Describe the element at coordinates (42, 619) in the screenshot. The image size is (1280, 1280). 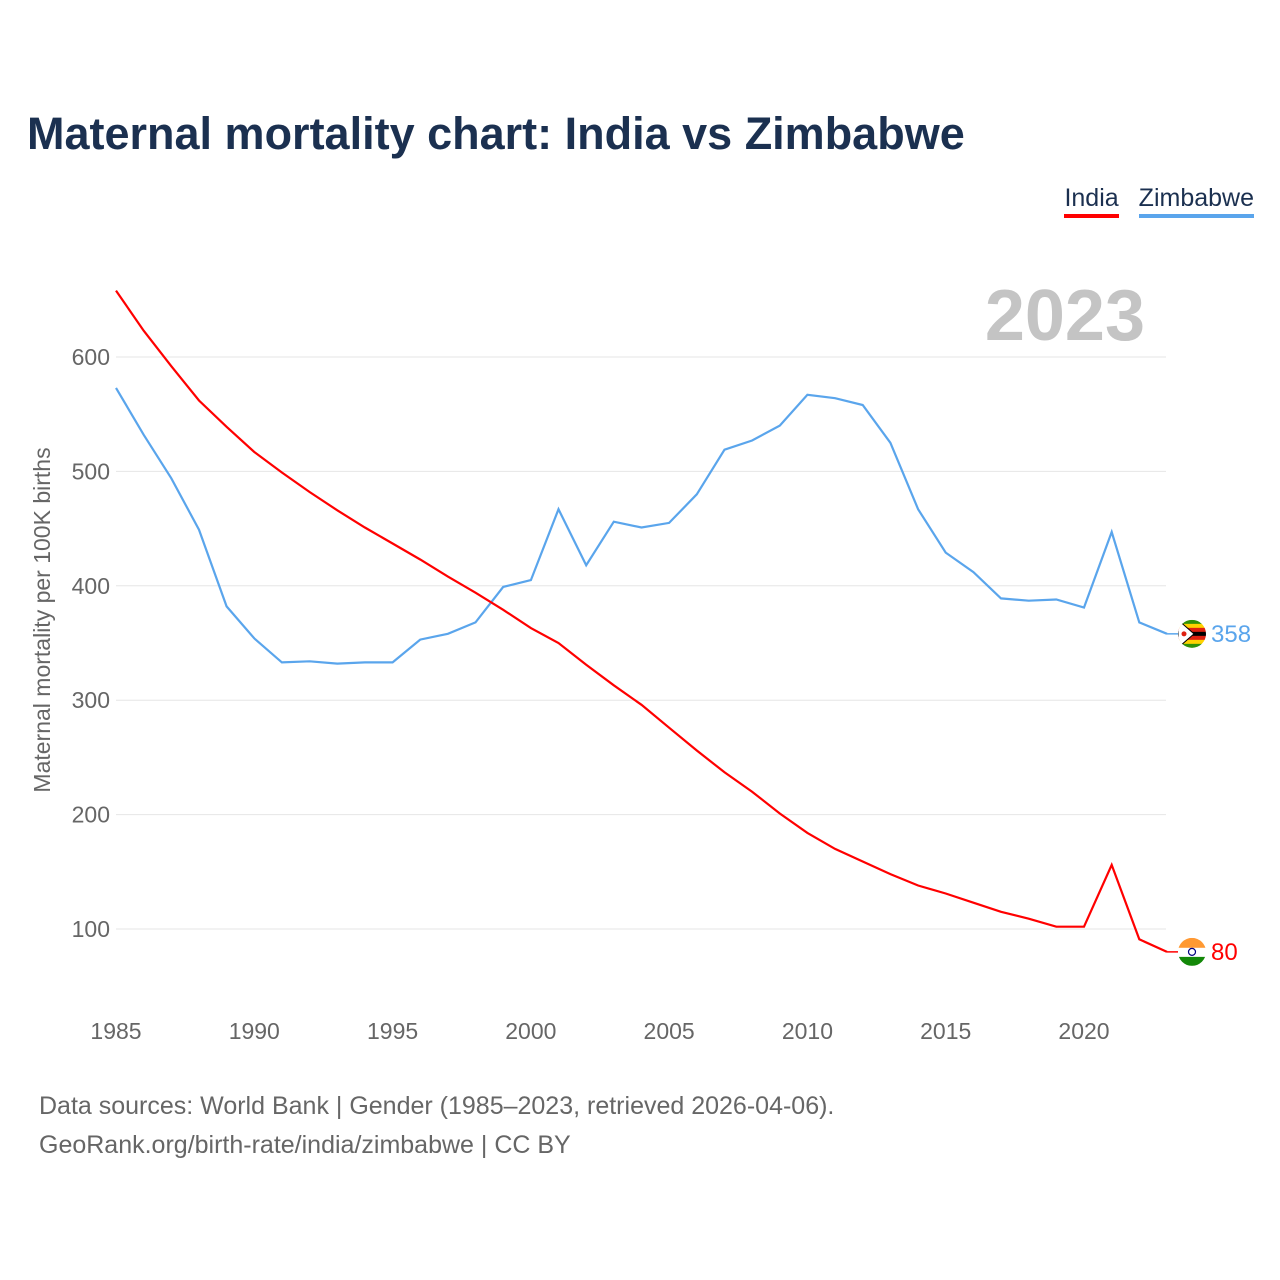
I see `y-axis-label: Maternal mortality per 100K births` at that location.